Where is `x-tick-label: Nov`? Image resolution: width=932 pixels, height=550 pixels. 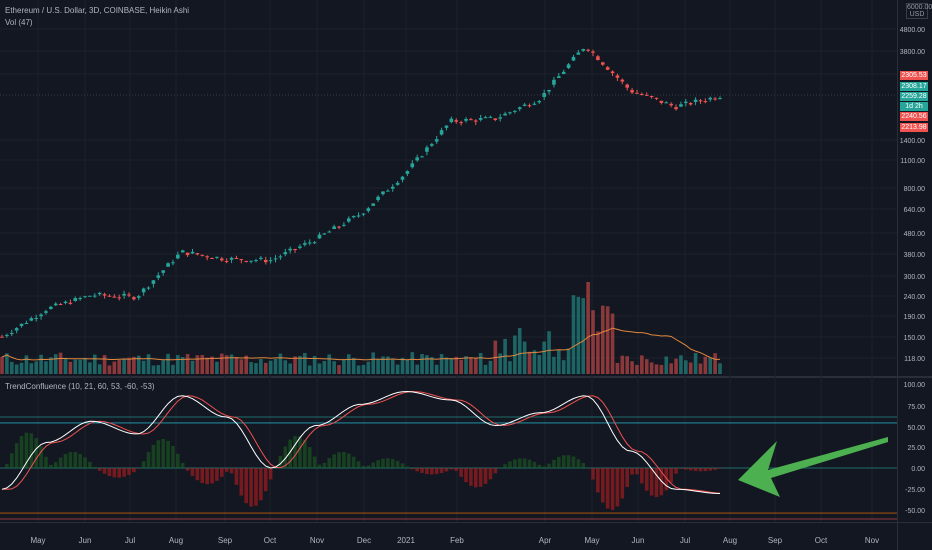 x-tick-label: Nov is located at coordinates (317, 540).